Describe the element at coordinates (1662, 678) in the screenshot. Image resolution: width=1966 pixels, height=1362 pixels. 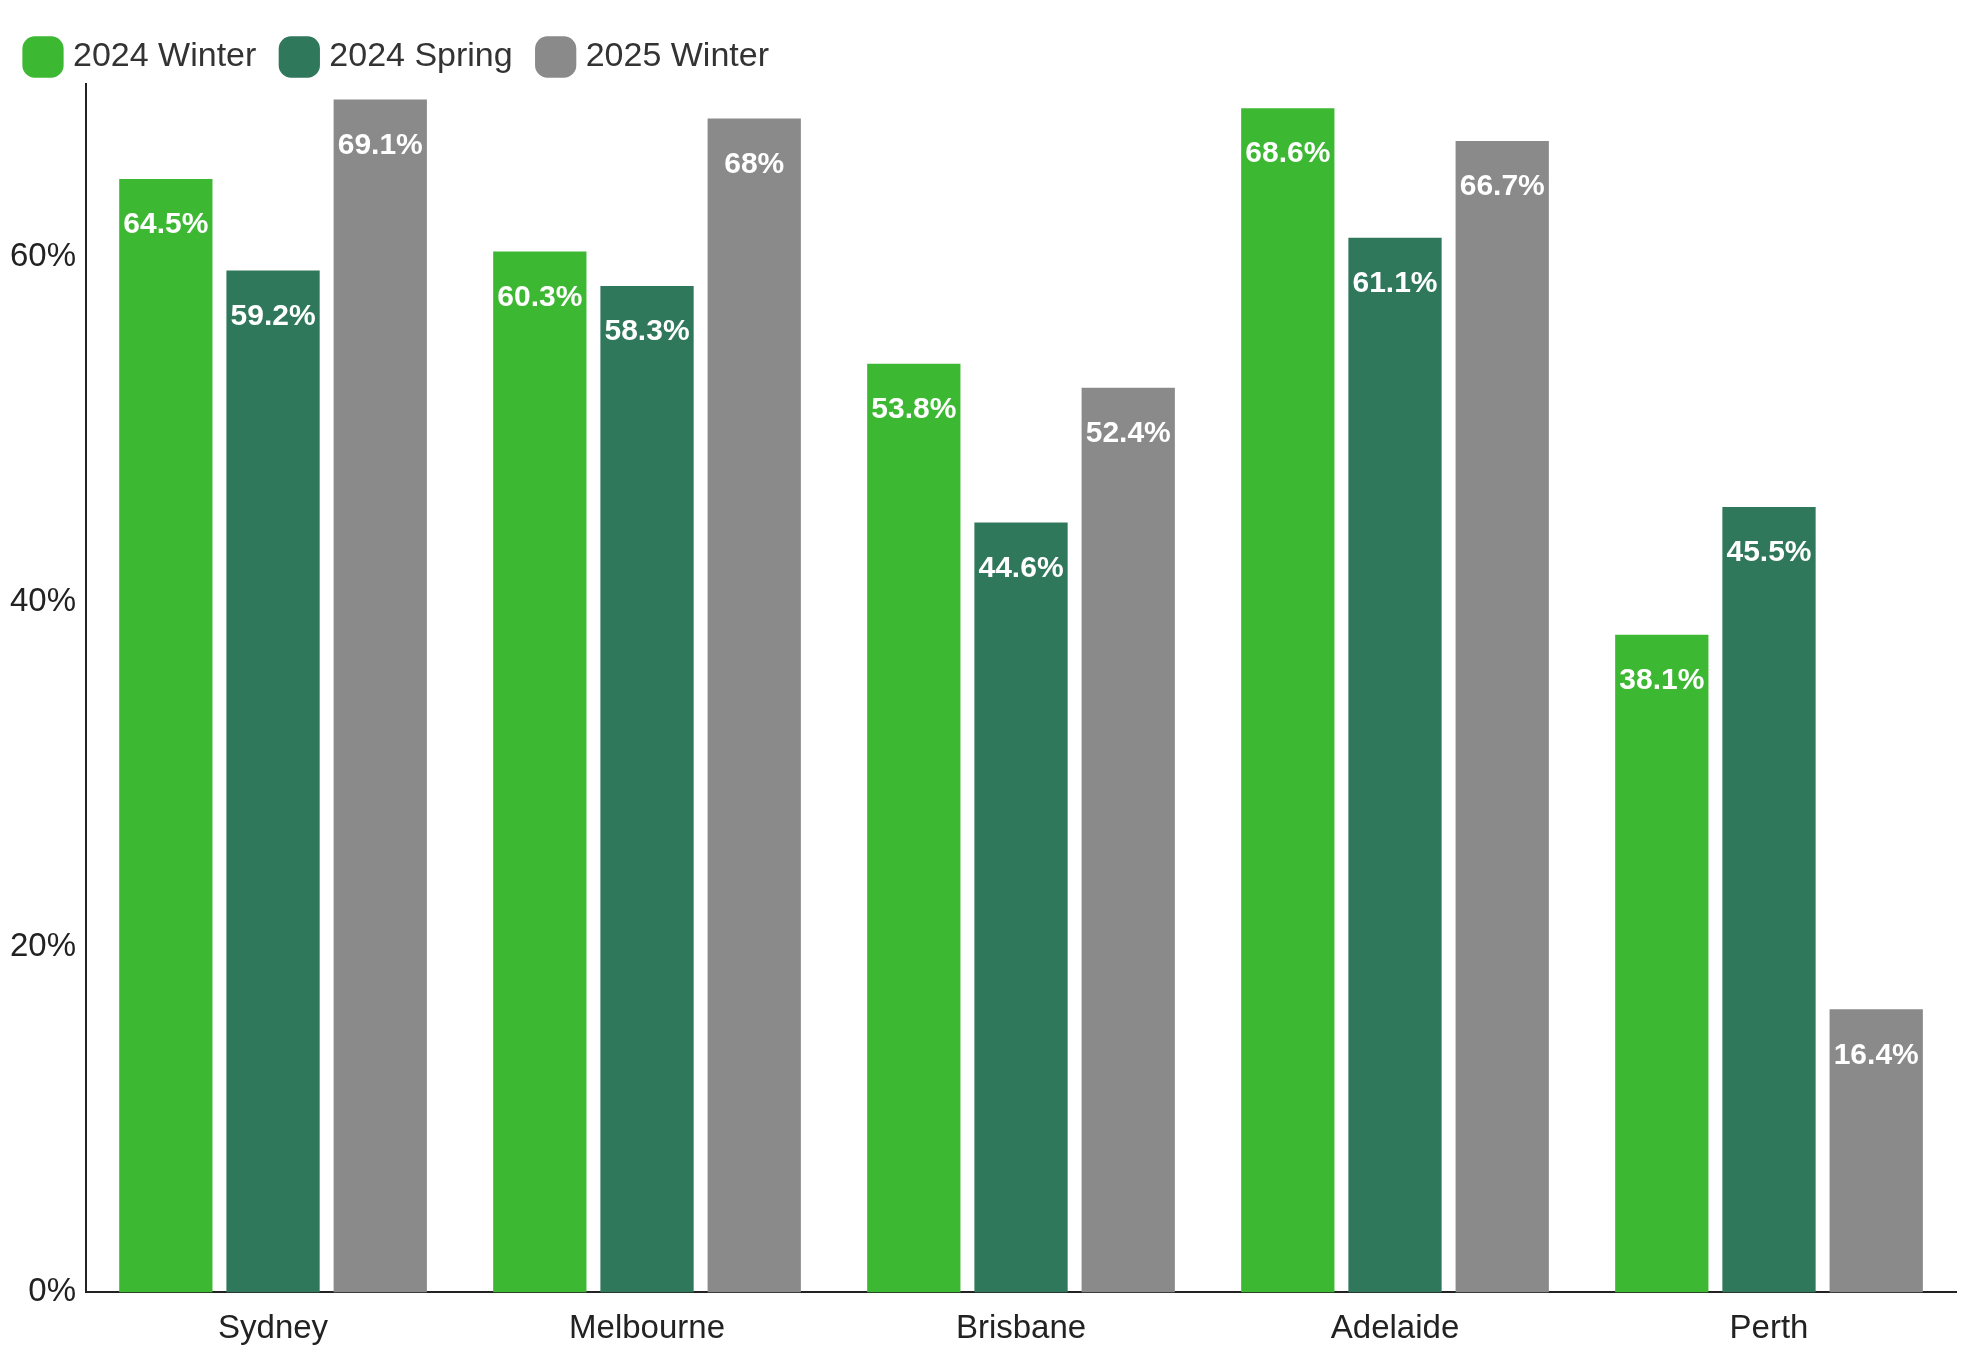
I see `data-label: 38.1%` at that location.